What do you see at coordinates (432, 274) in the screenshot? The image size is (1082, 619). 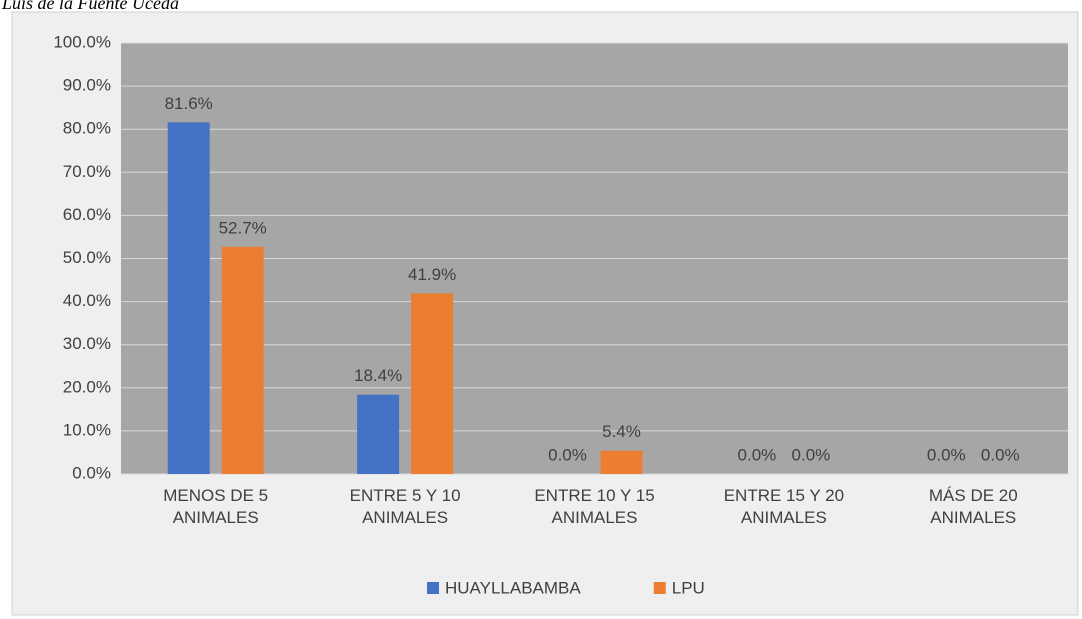 I see `data-label: 41.9%` at bounding box center [432, 274].